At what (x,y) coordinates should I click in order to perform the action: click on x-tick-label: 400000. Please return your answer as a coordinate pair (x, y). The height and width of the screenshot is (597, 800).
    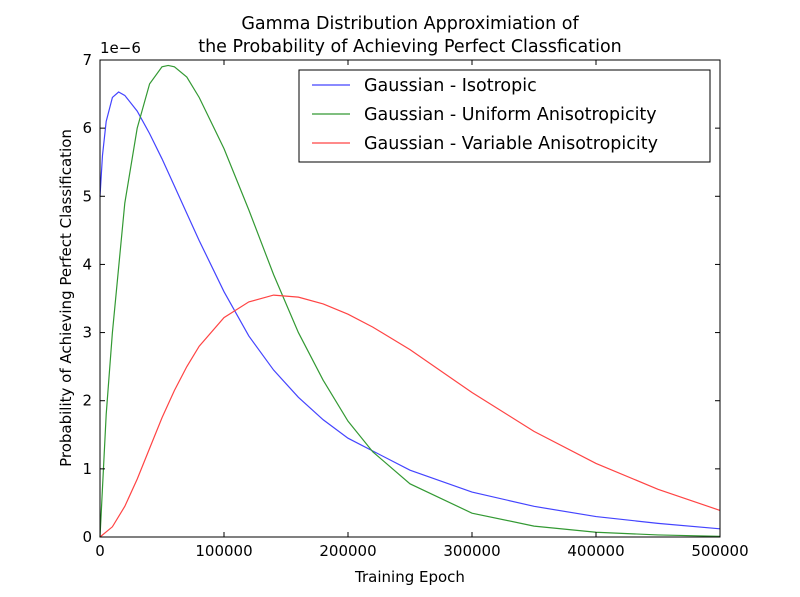
    Looking at the image, I should click on (595, 551).